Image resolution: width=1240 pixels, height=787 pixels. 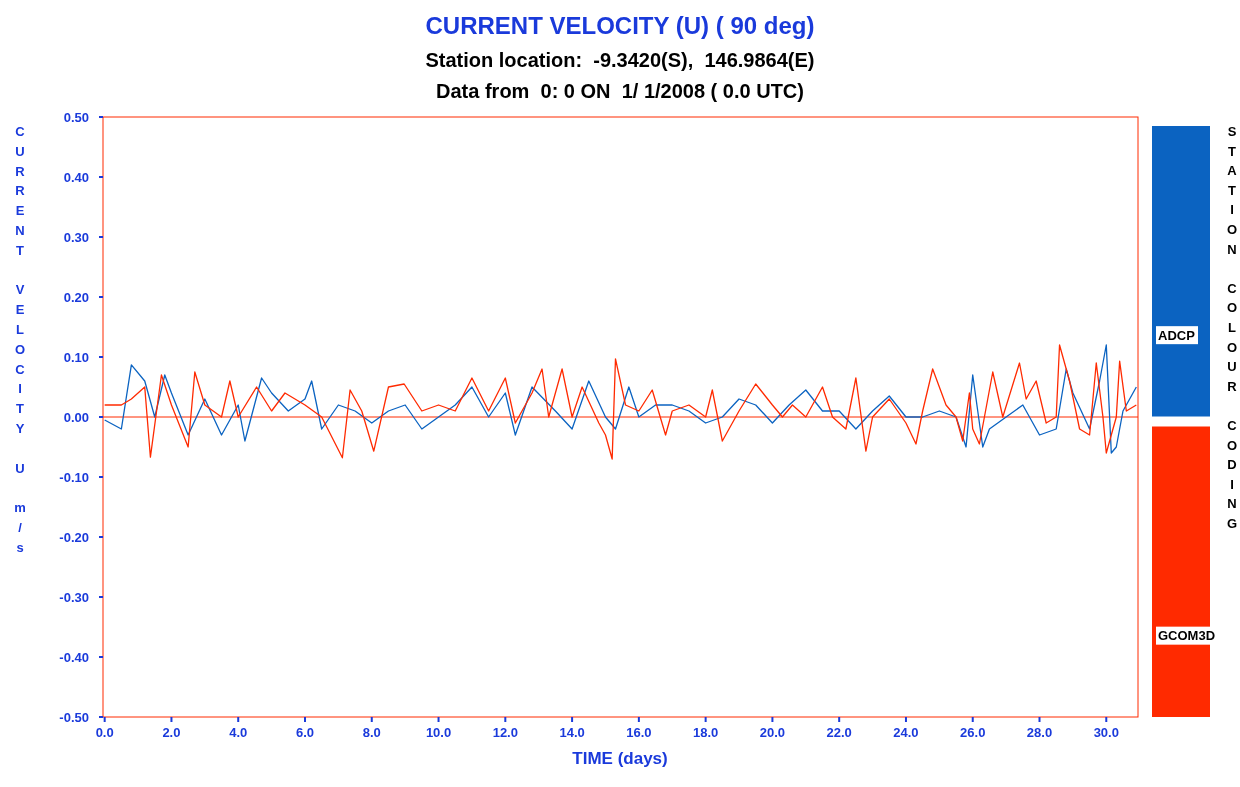 I want to click on x-tick-label: 20.0, so click(x=772, y=732).